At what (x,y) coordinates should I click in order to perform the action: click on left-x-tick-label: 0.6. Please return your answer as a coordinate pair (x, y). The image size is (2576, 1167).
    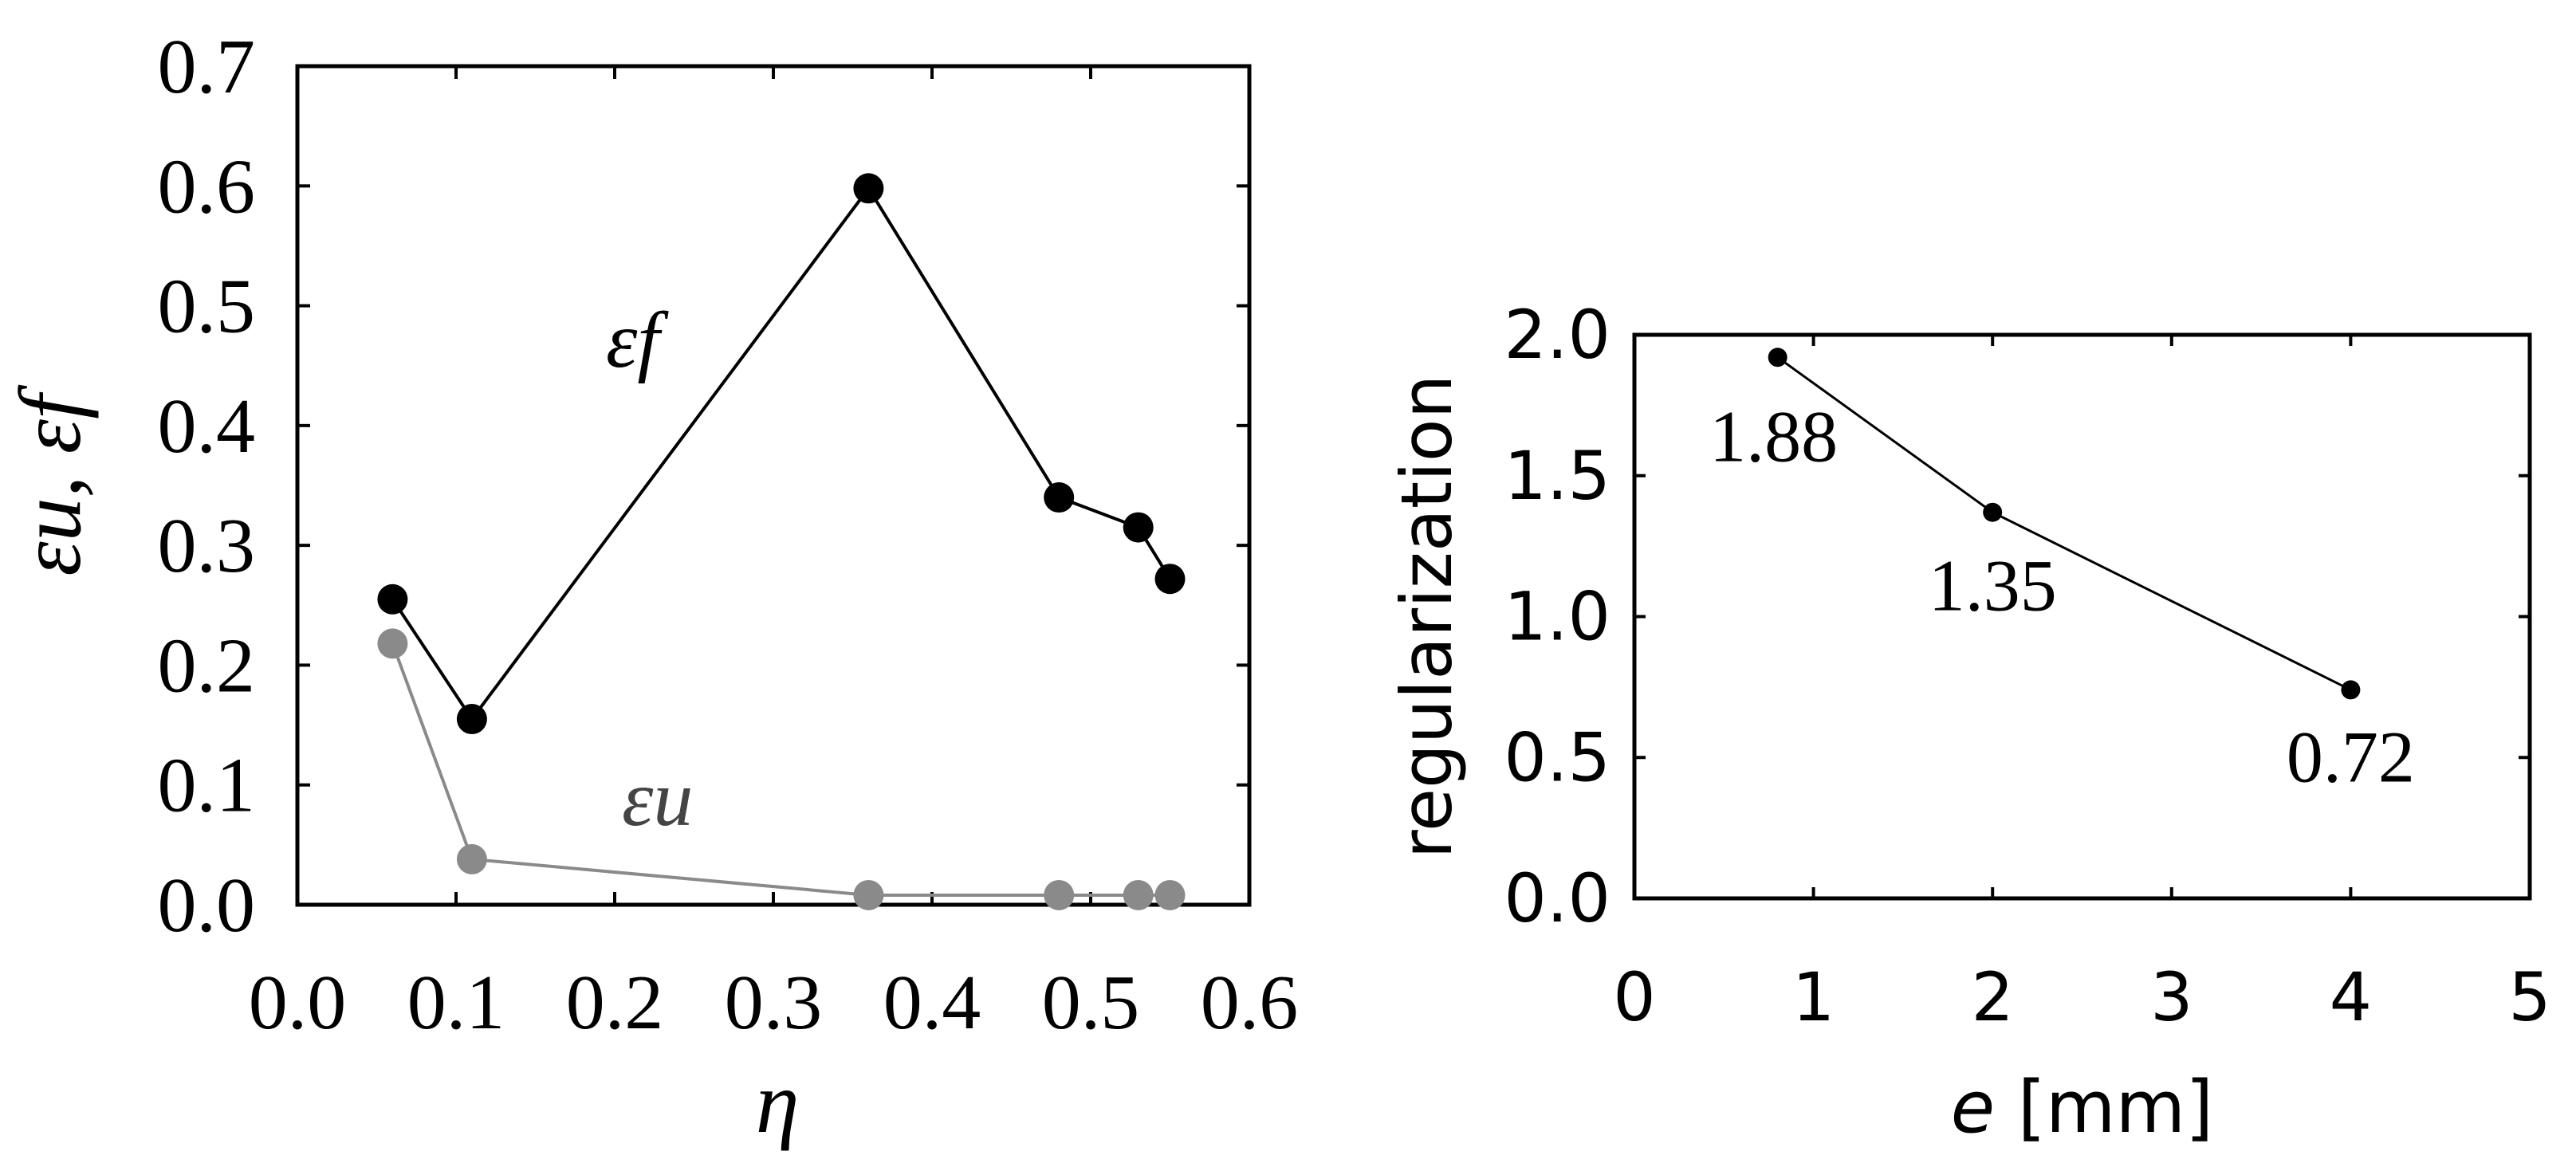
    Looking at the image, I should click on (1250, 1003).